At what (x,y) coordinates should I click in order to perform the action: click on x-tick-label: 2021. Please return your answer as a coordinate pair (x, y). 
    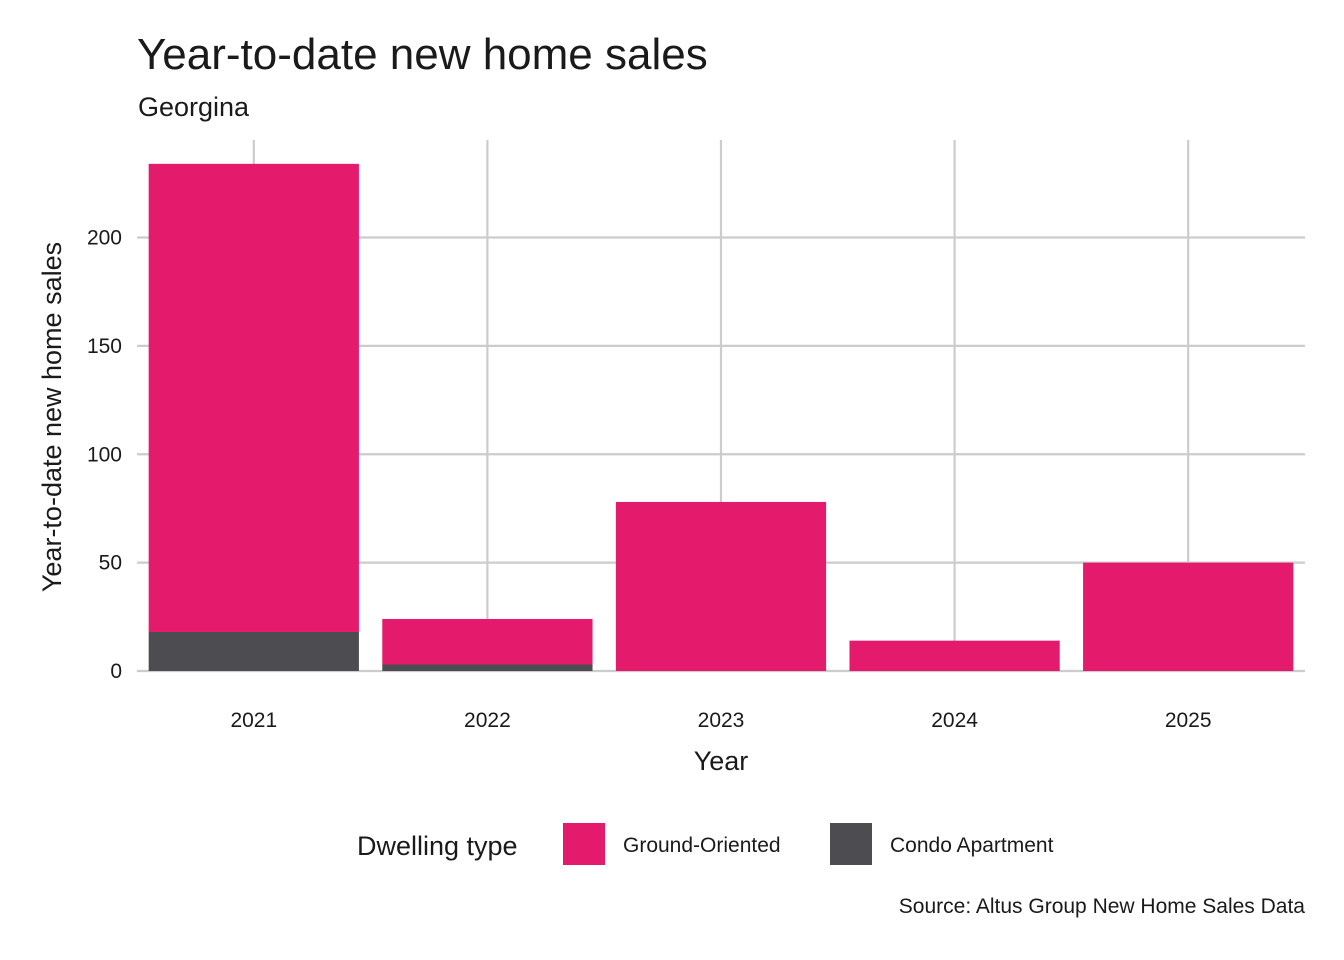
    Looking at the image, I should click on (253, 720).